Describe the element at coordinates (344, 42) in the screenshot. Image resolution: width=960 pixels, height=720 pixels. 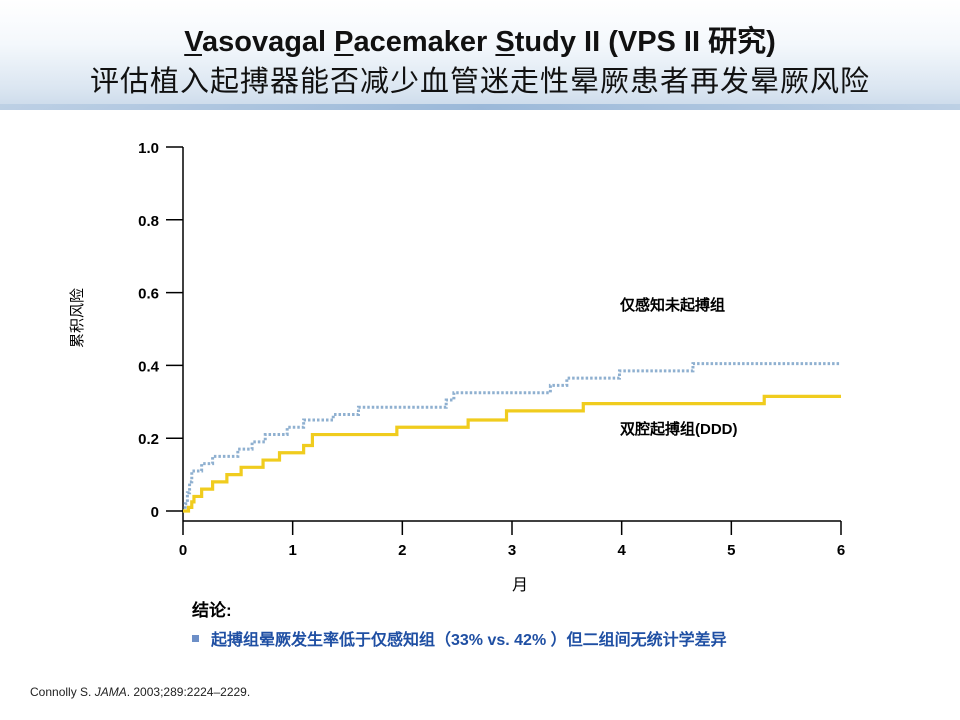
I see `title-initial-p: P` at that location.